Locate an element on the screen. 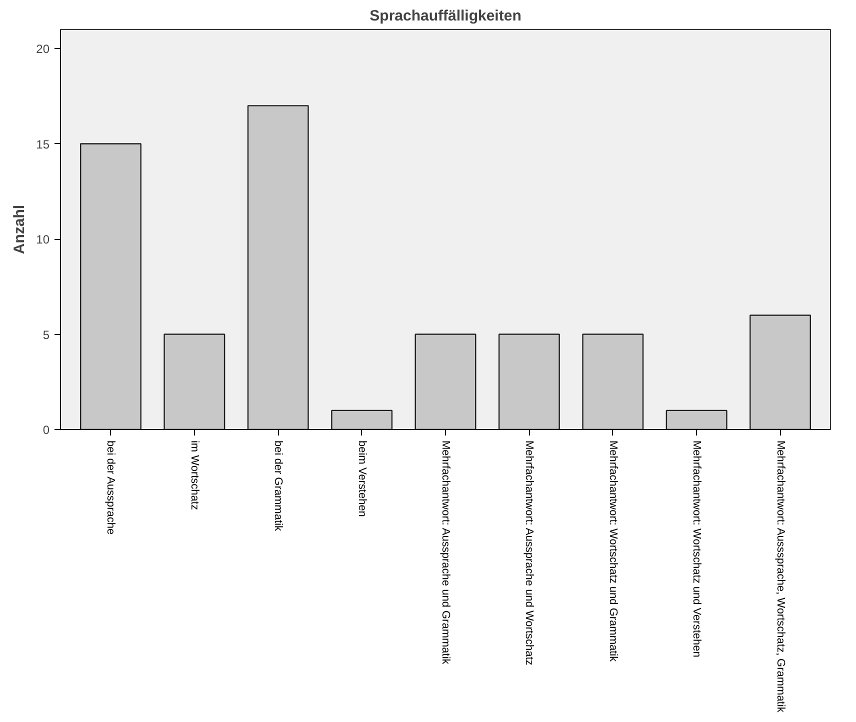 The height and width of the screenshot is (722, 856). y-tick-label: 10 is located at coordinates (43, 239).